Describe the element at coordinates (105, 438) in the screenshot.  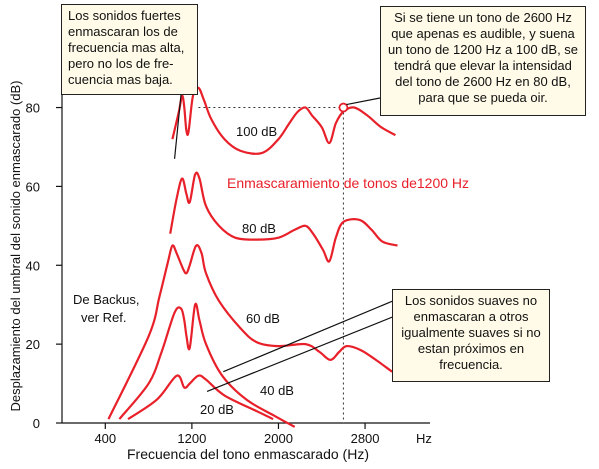
I see `x-tick-label: 400` at that location.